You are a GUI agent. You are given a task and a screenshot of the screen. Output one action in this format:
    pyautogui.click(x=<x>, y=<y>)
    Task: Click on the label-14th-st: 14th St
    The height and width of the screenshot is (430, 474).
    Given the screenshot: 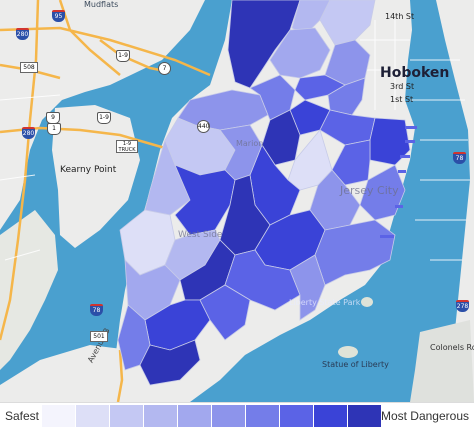 What is the action you would take?
    pyautogui.click(x=400, y=16)
    